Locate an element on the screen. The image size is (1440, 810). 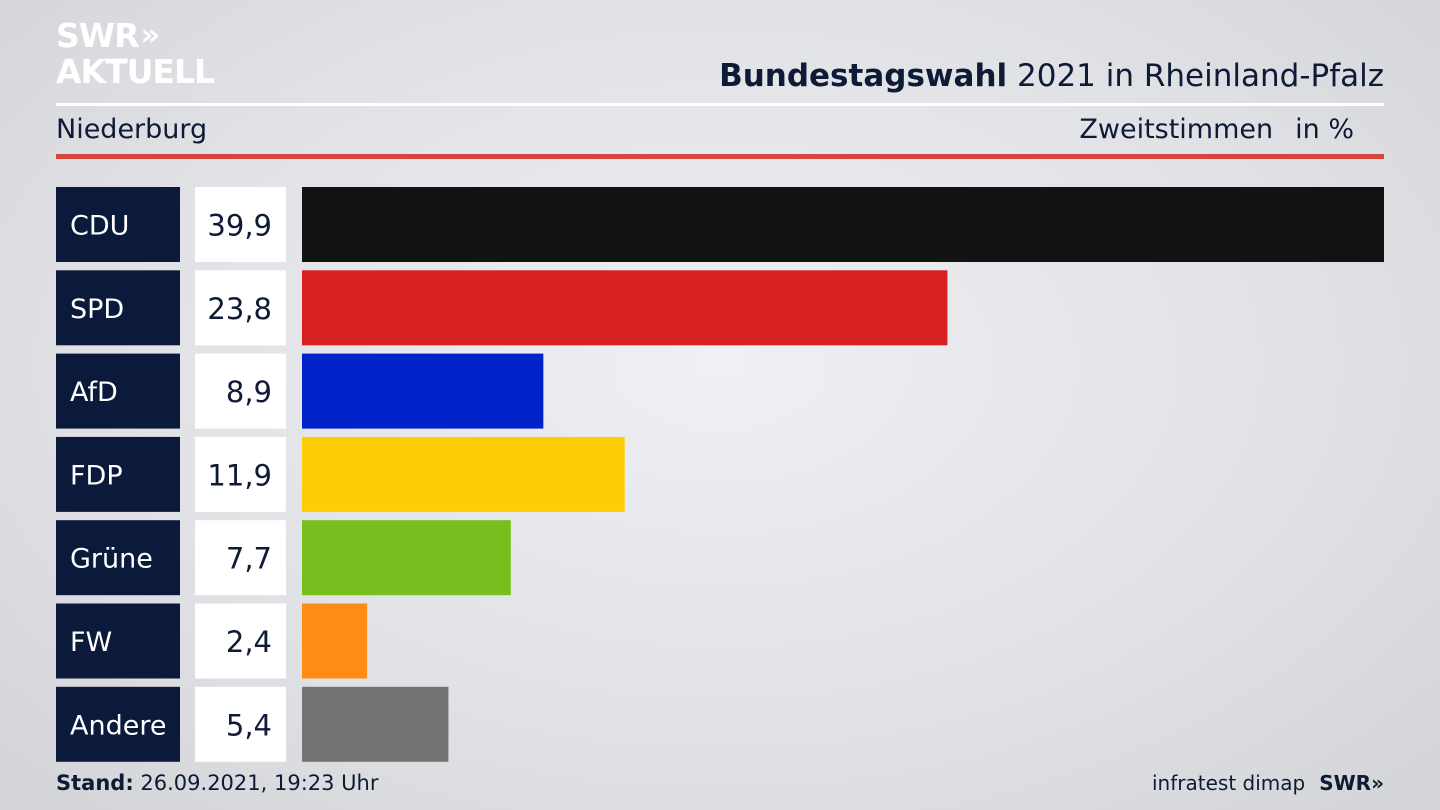
chevron-icon: » is located at coordinates (1377, 783).